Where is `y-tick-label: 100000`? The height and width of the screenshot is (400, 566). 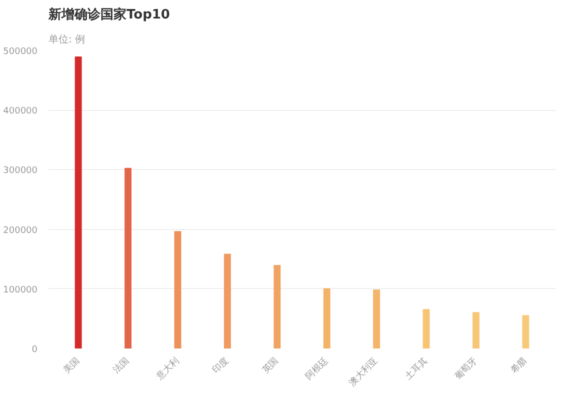 y-tick-label: 100000 is located at coordinates (20, 290).